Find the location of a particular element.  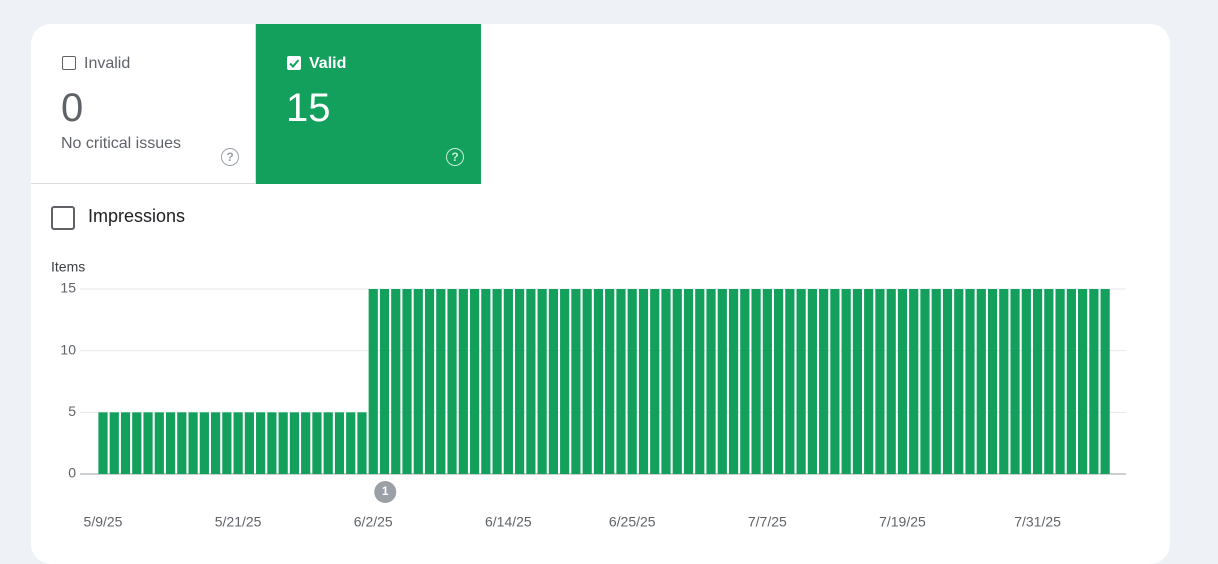

check-mark is located at coordinates (294, 63).